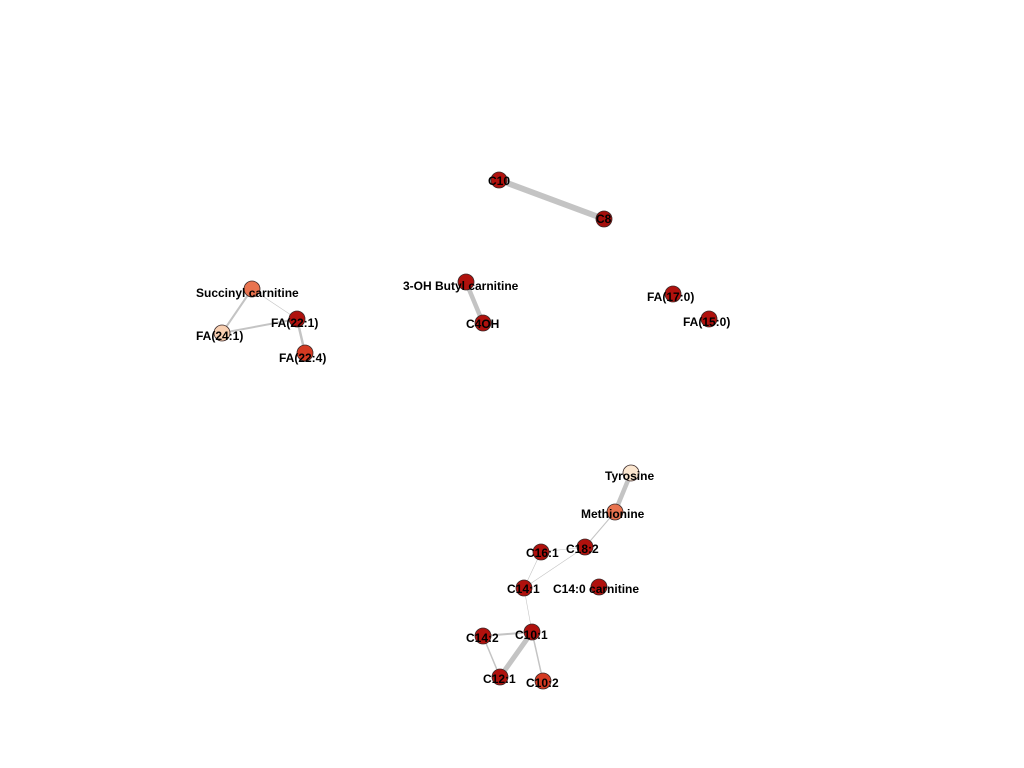 The height and width of the screenshot is (768, 1024). I want to click on node-label-C4OH: C4OH, so click(482, 324).